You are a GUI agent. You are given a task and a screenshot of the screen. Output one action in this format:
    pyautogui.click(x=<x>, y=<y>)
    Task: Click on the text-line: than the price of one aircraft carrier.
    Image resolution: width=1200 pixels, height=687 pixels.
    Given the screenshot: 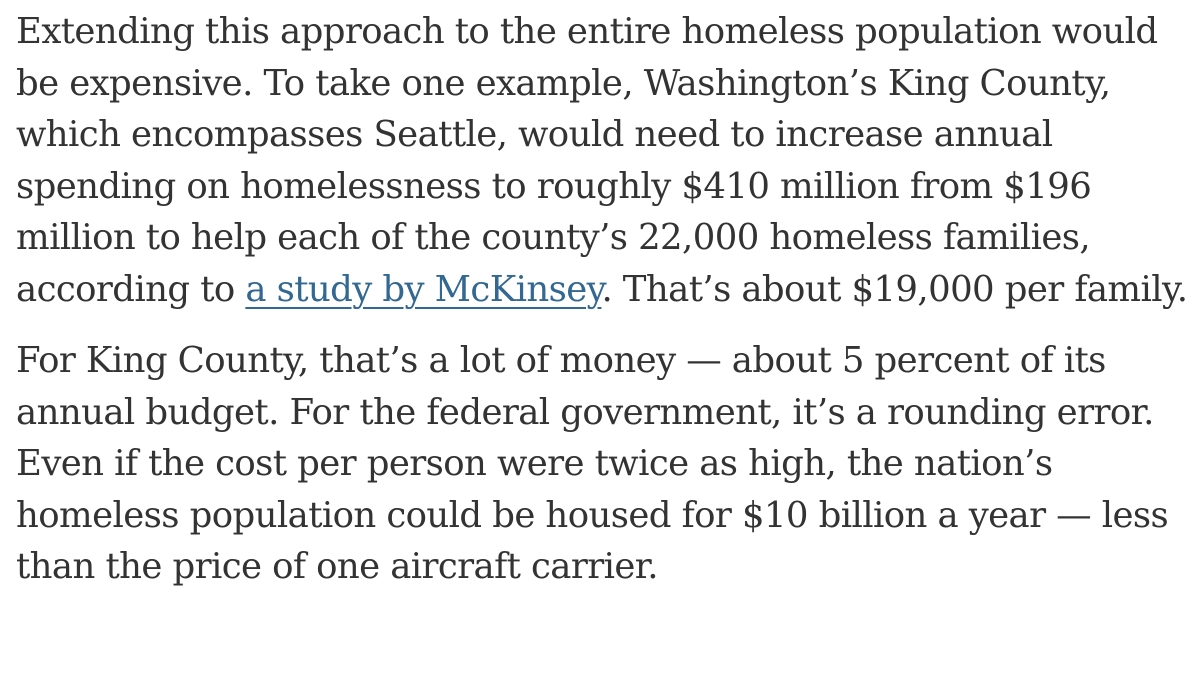 What is the action you would take?
    pyautogui.click(x=337, y=566)
    